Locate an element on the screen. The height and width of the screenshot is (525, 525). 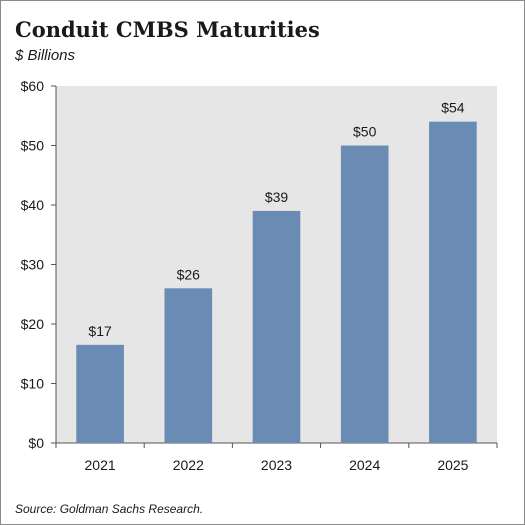
source-note: Source: Goldman Sachs Research. is located at coordinates (109, 509).